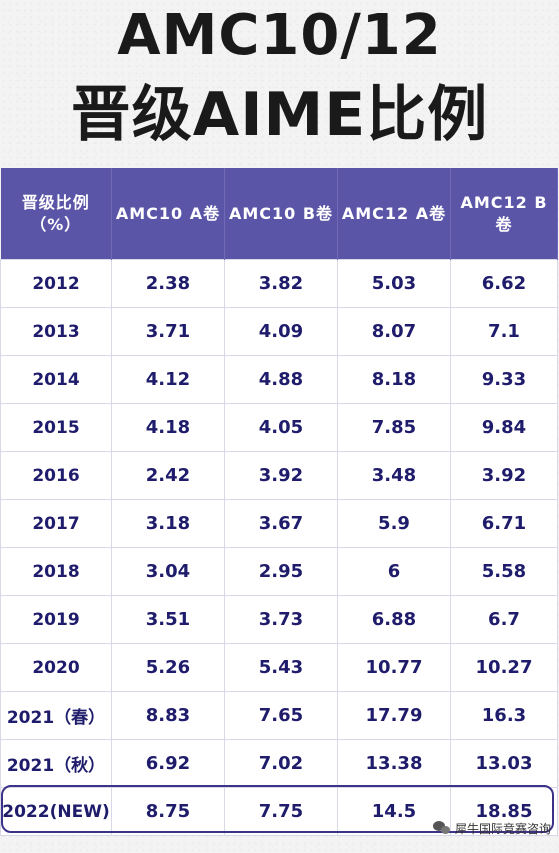  I want to click on rate-cell: 7.65, so click(281, 715).